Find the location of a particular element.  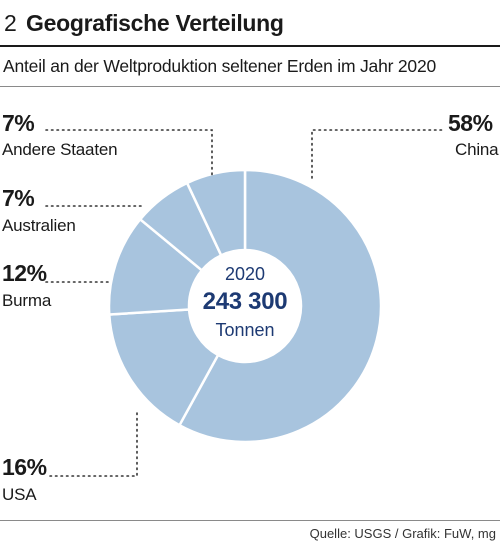

subtitle-rule is located at coordinates (250, 86).